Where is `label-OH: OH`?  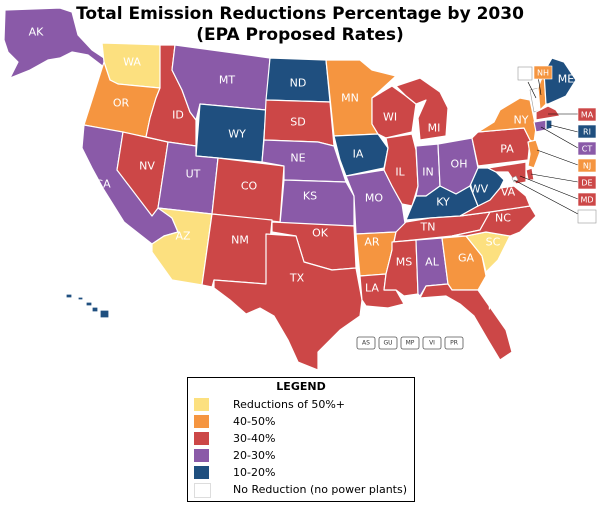 label-OH: OH is located at coordinates (459, 164).